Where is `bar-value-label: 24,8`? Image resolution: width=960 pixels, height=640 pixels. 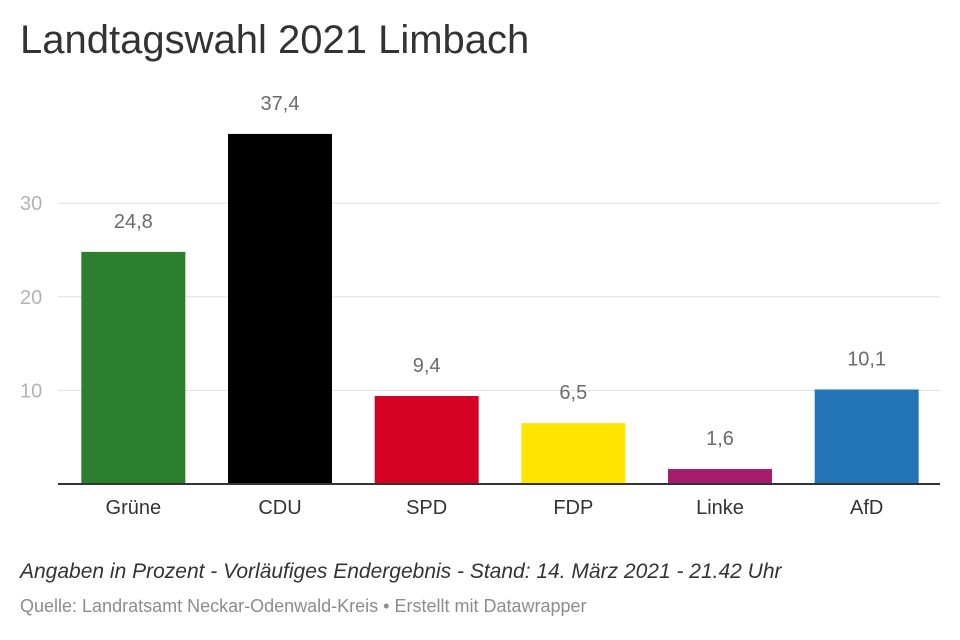 bar-value-label: 24,8 is located at coordinates (133, 222).